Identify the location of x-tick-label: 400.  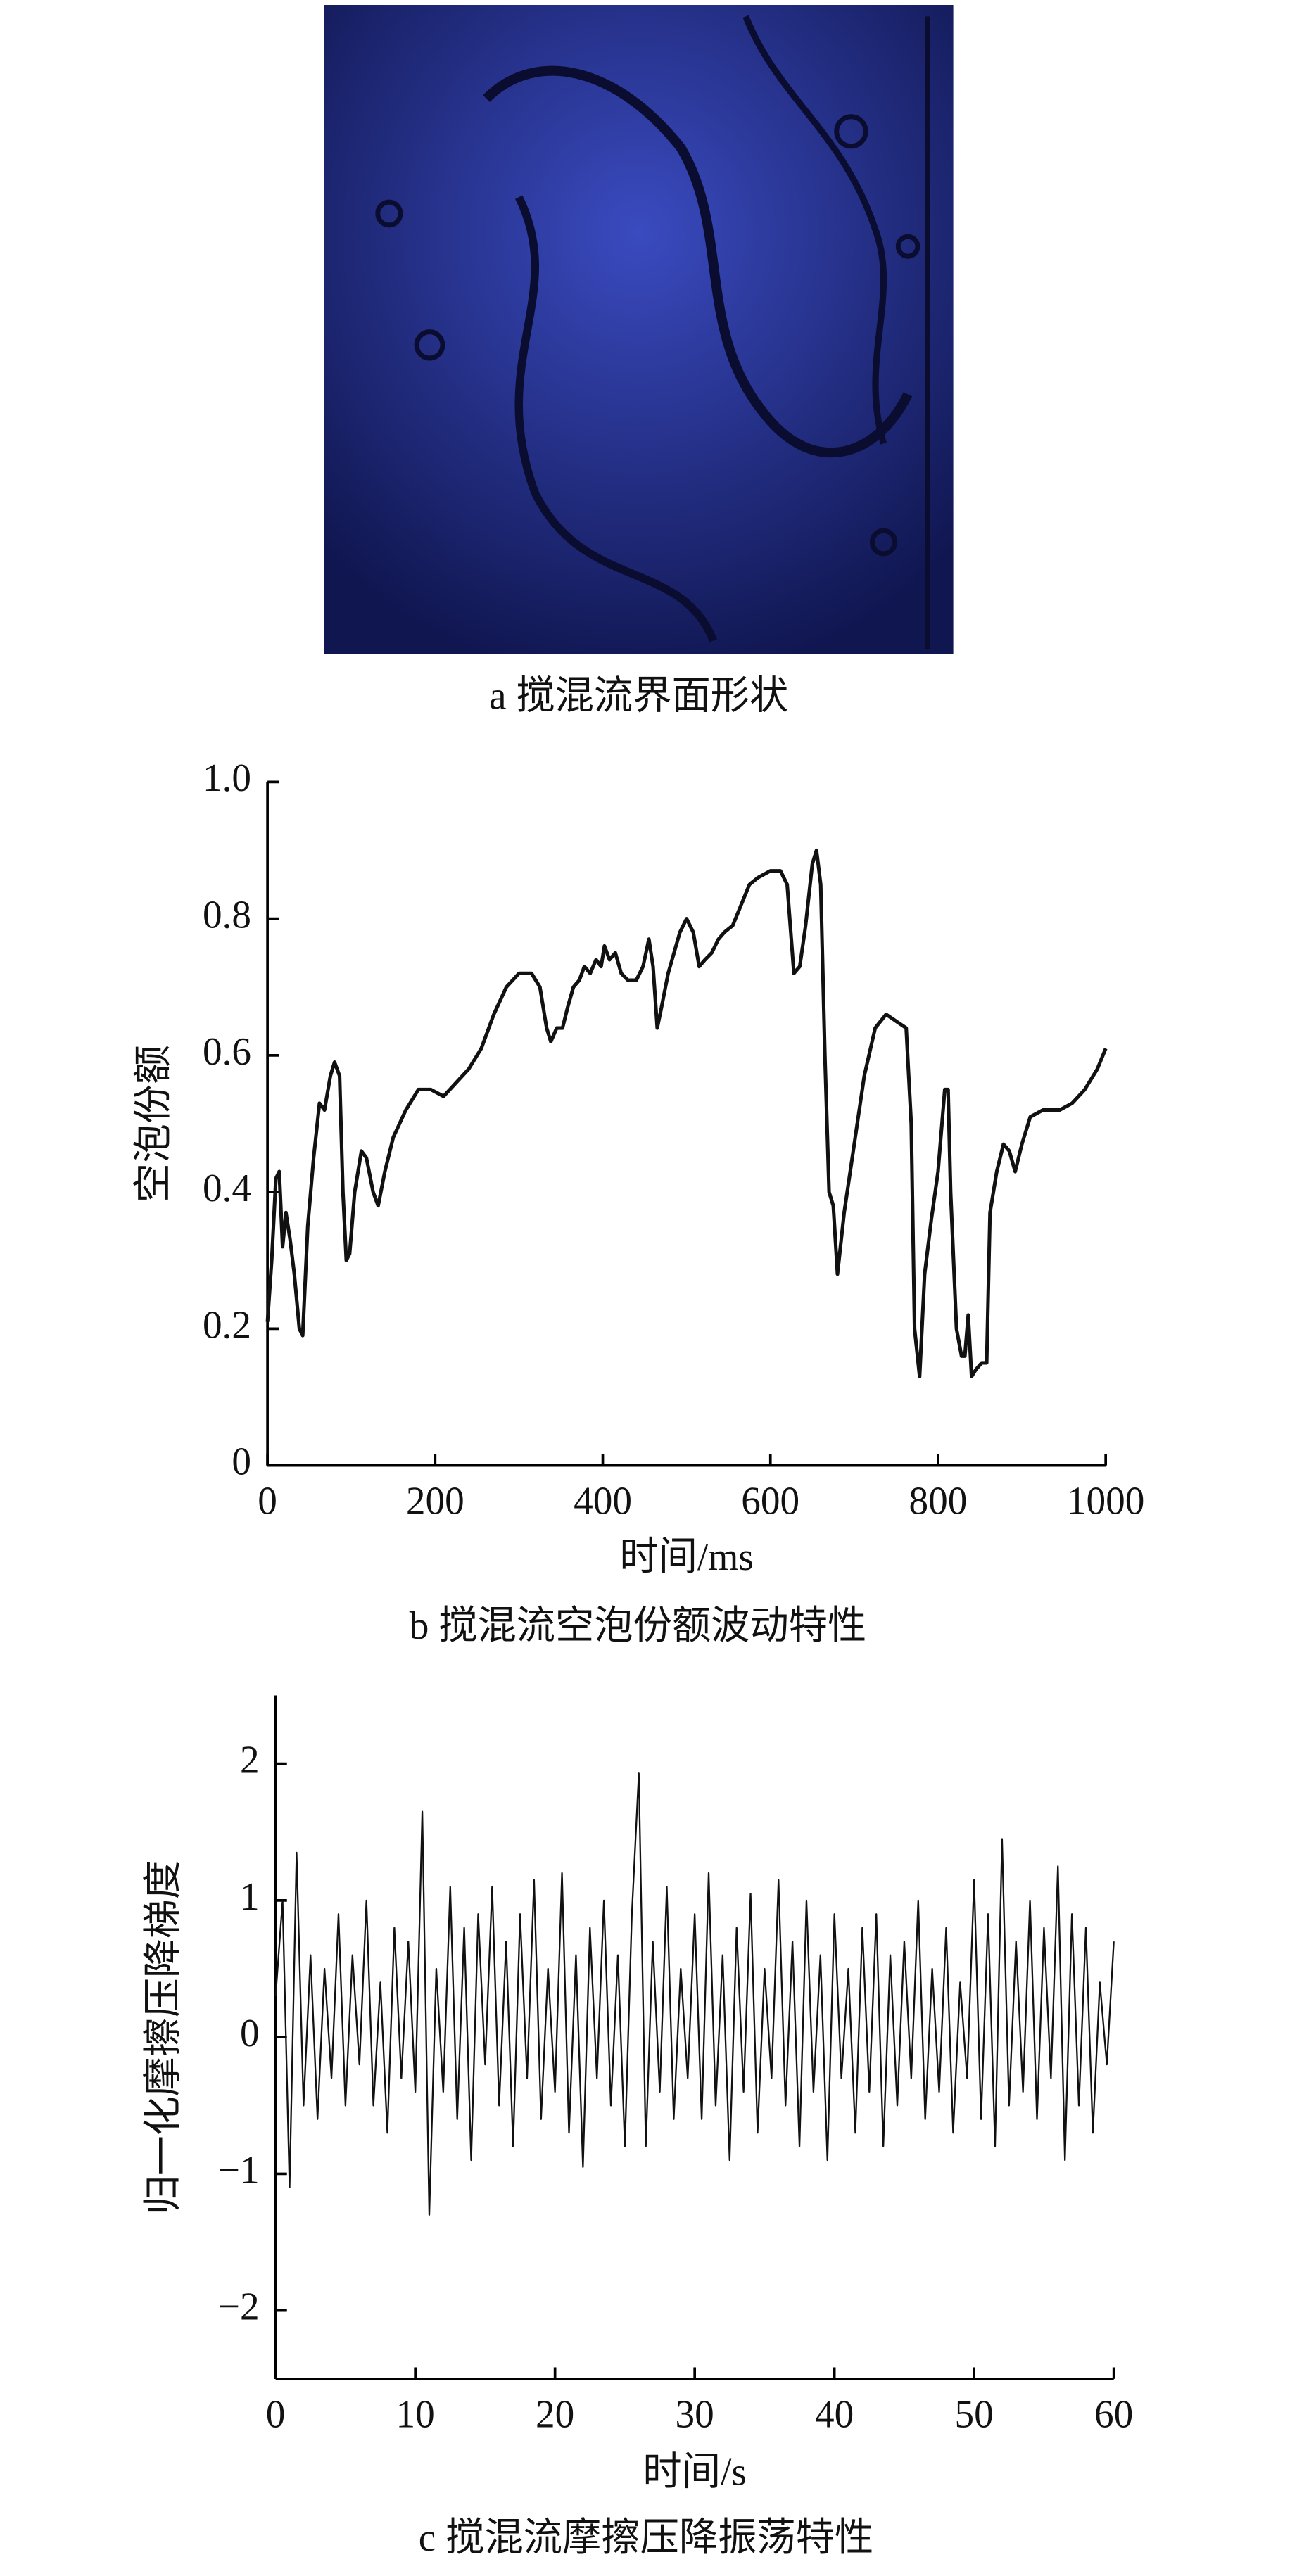
(603, 1501).